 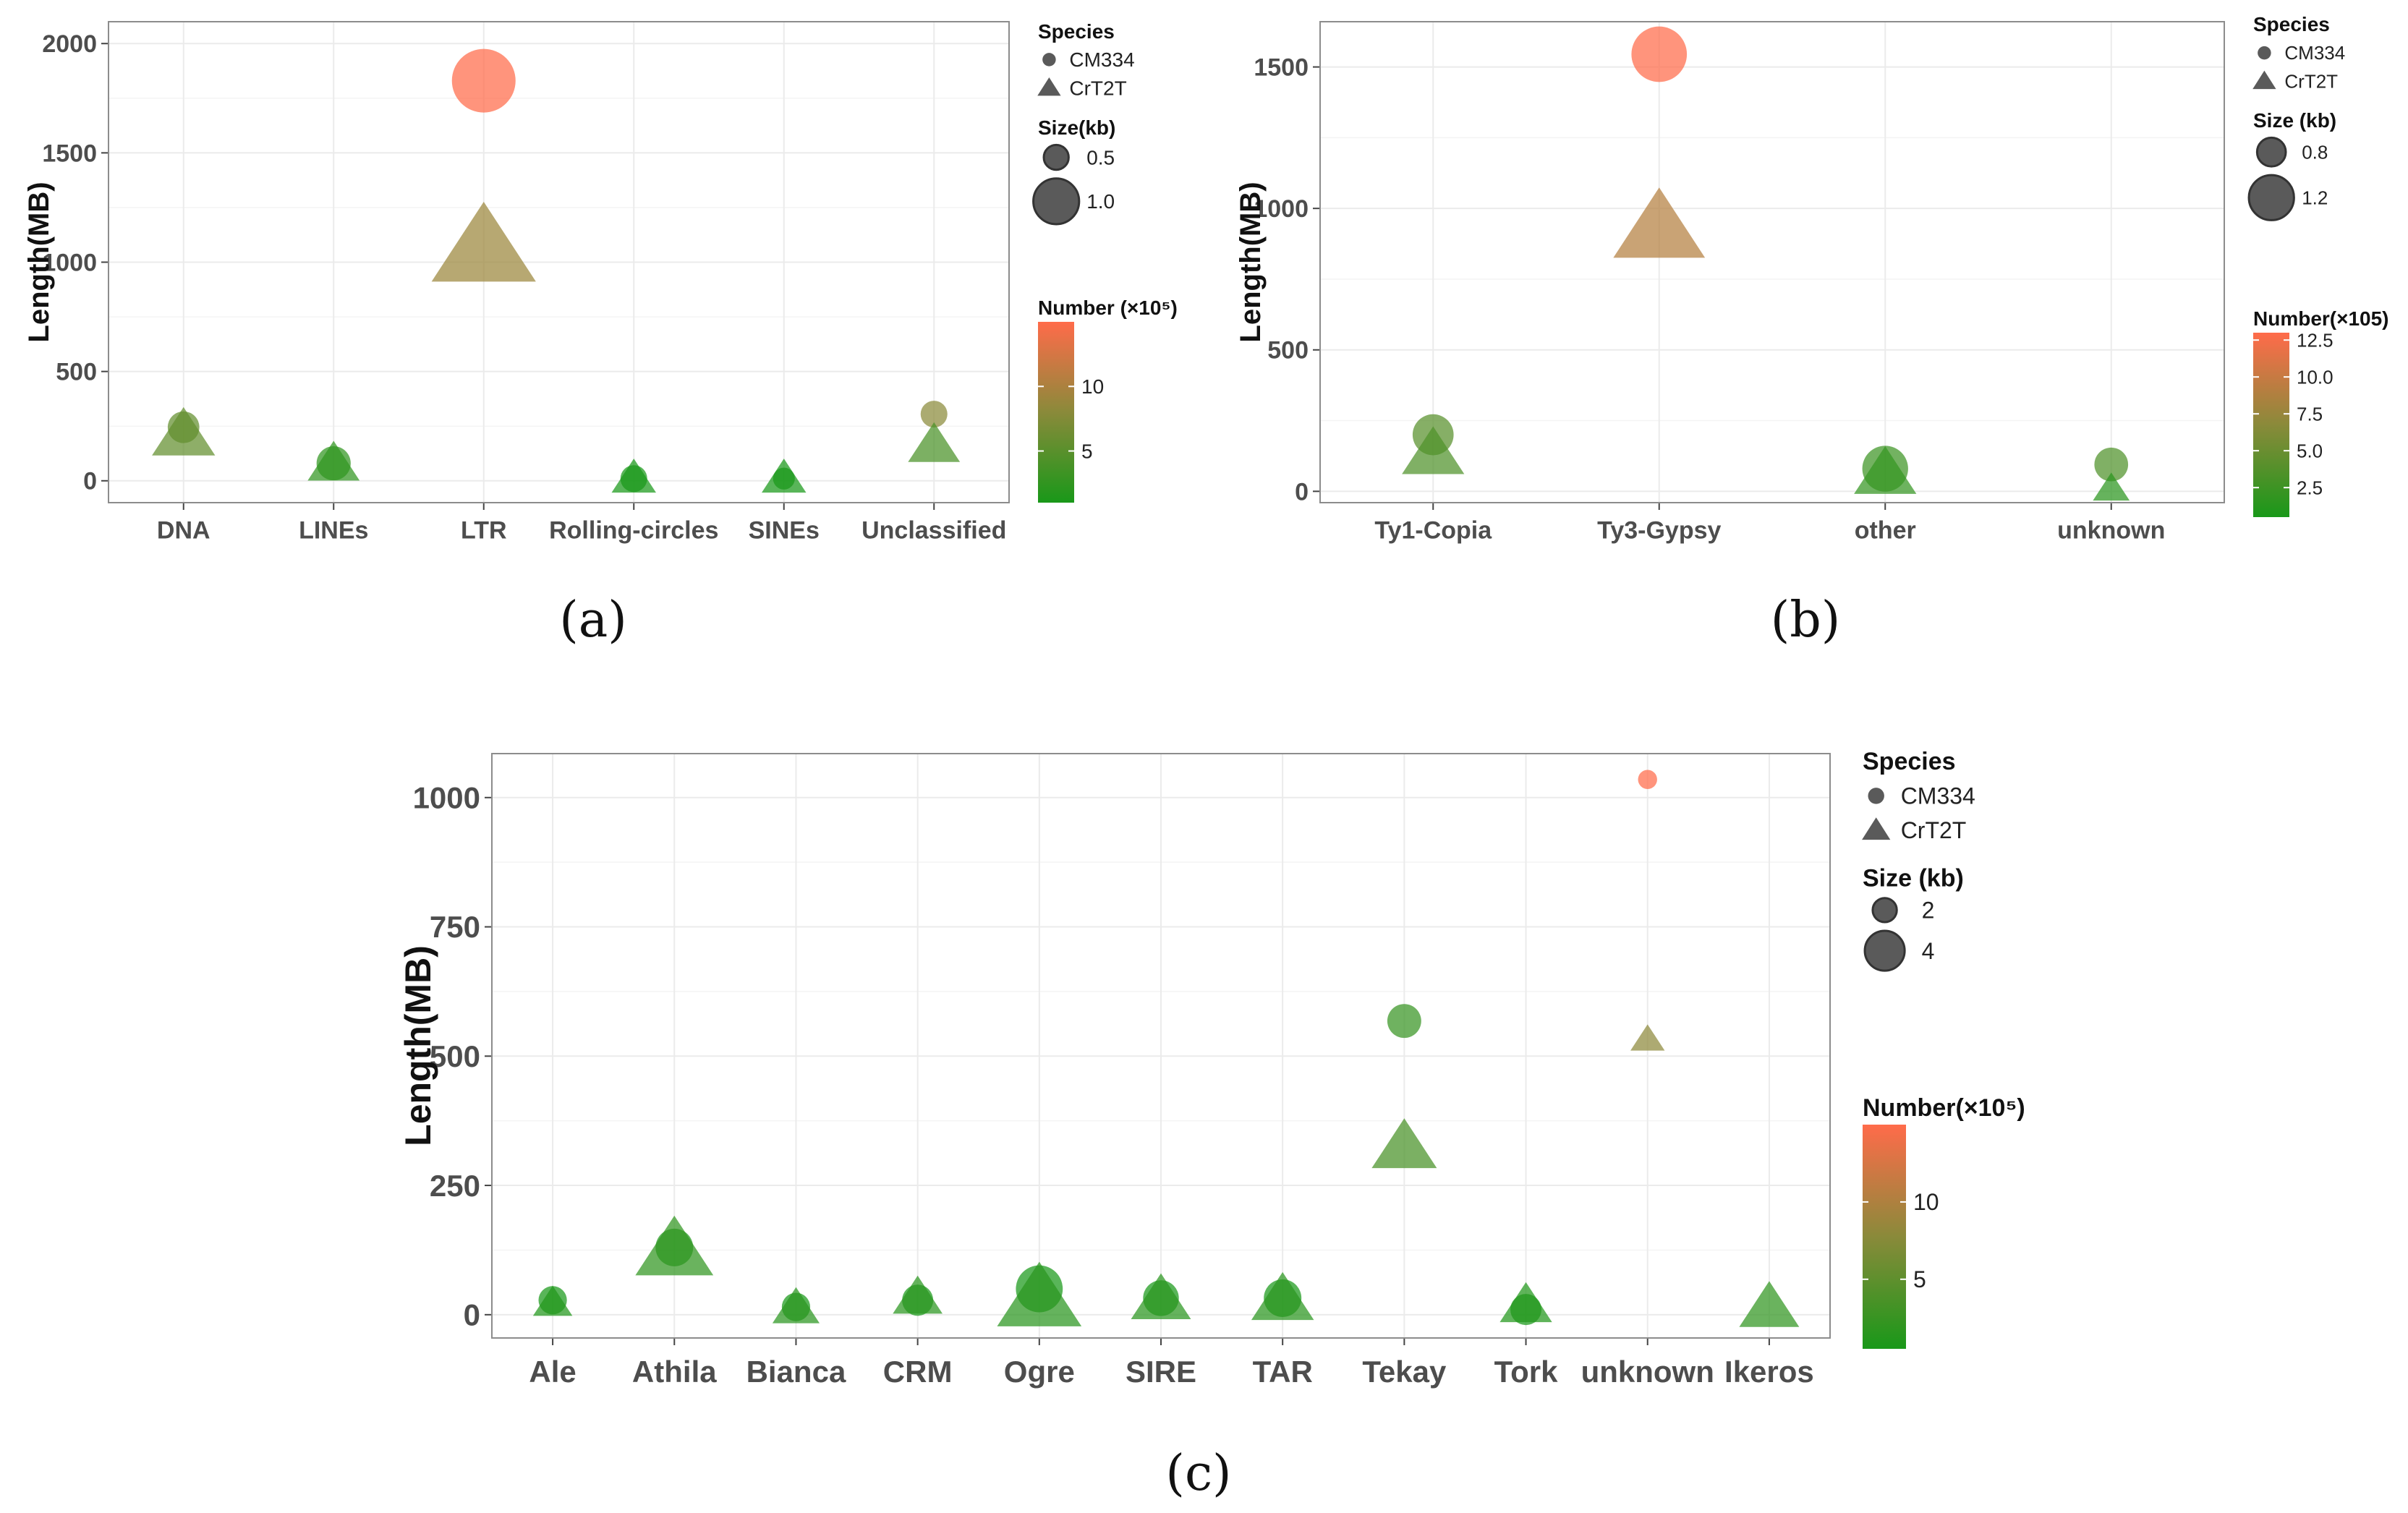 I want to click on point-cm334-ltr, so click(x=484, y=80).